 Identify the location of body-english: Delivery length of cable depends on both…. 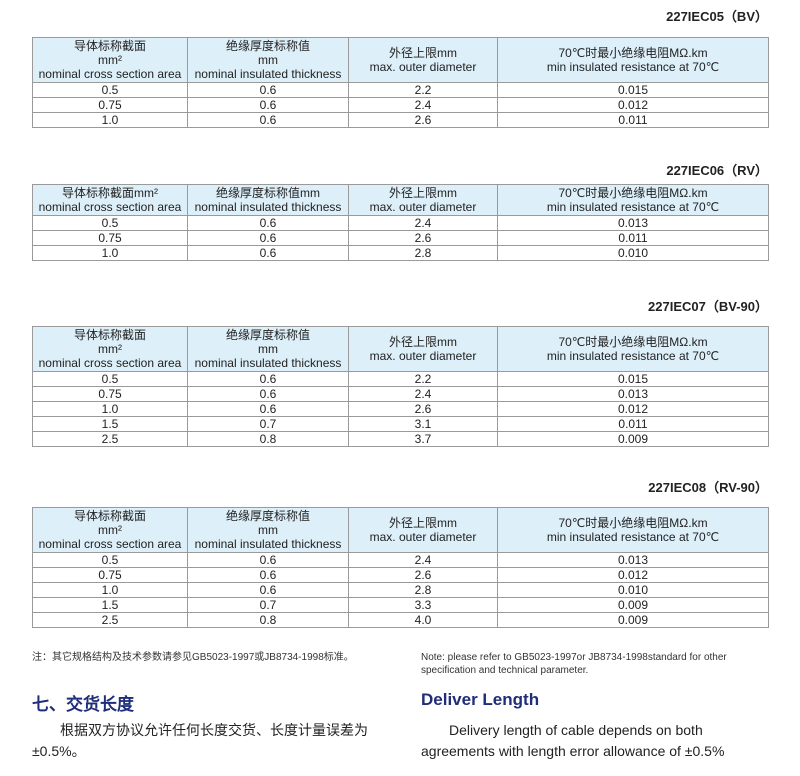
(573, 740).